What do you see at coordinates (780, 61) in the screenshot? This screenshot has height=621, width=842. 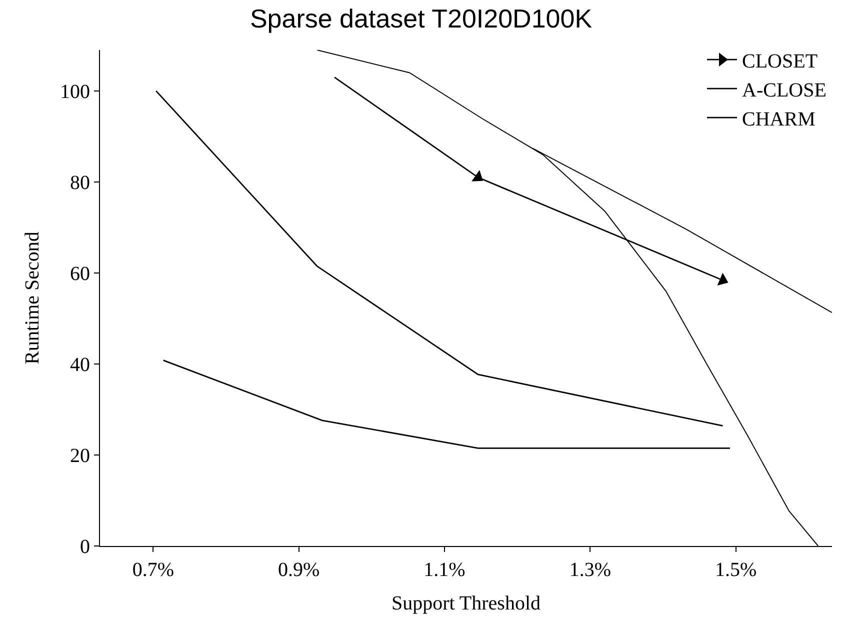 I see `legend-label: CLOSET` at bounding box center [780, 61].